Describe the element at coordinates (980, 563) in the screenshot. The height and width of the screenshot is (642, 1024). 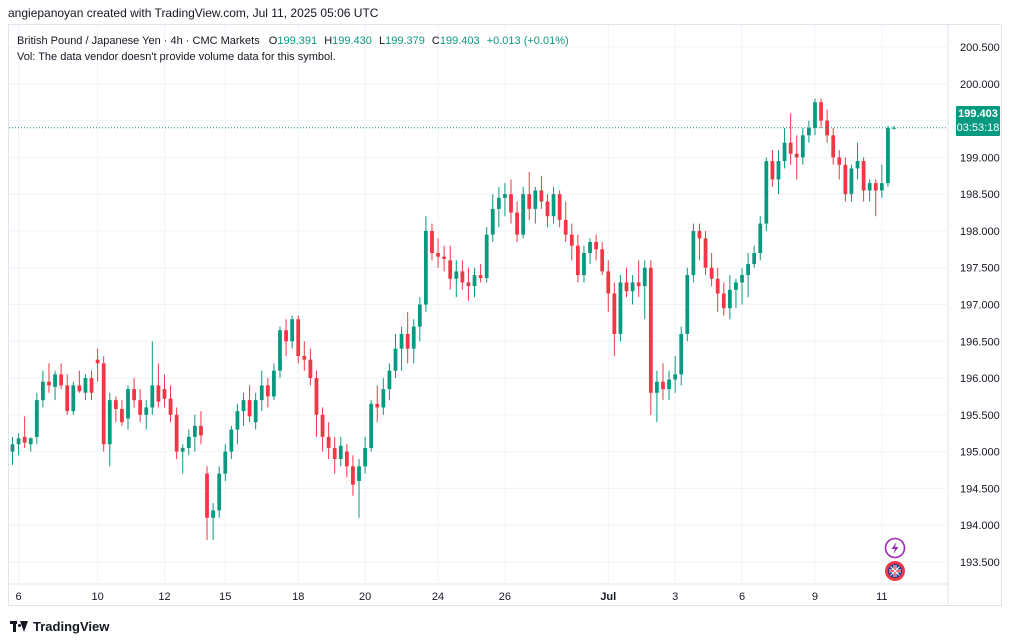
I see `y-tick-label: 193.500` at that location.